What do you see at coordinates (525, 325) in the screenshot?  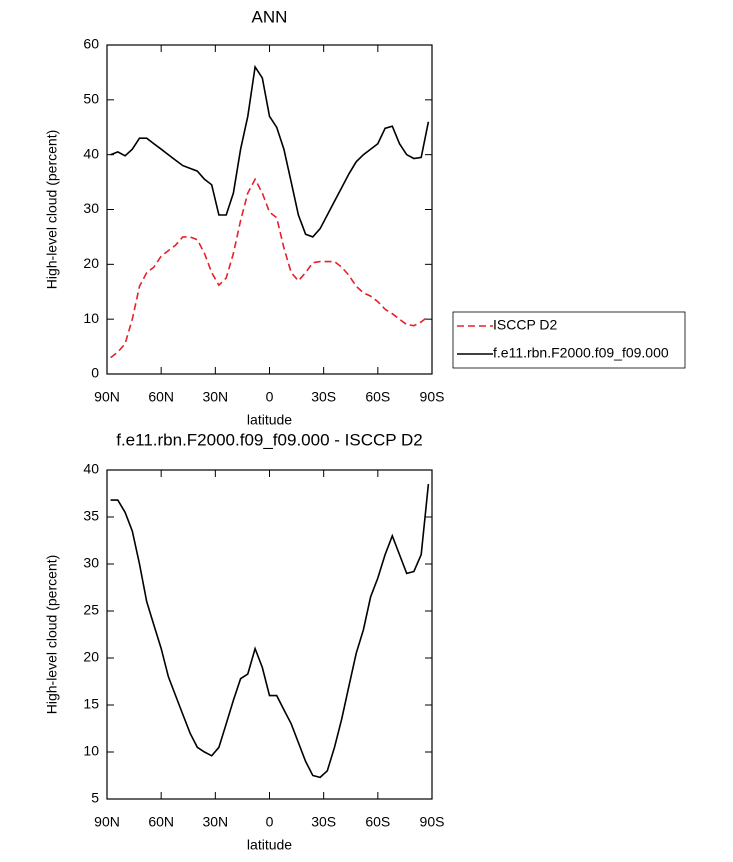 I see `legend-label: ISCCP D2` at bounding box center [525, 325].